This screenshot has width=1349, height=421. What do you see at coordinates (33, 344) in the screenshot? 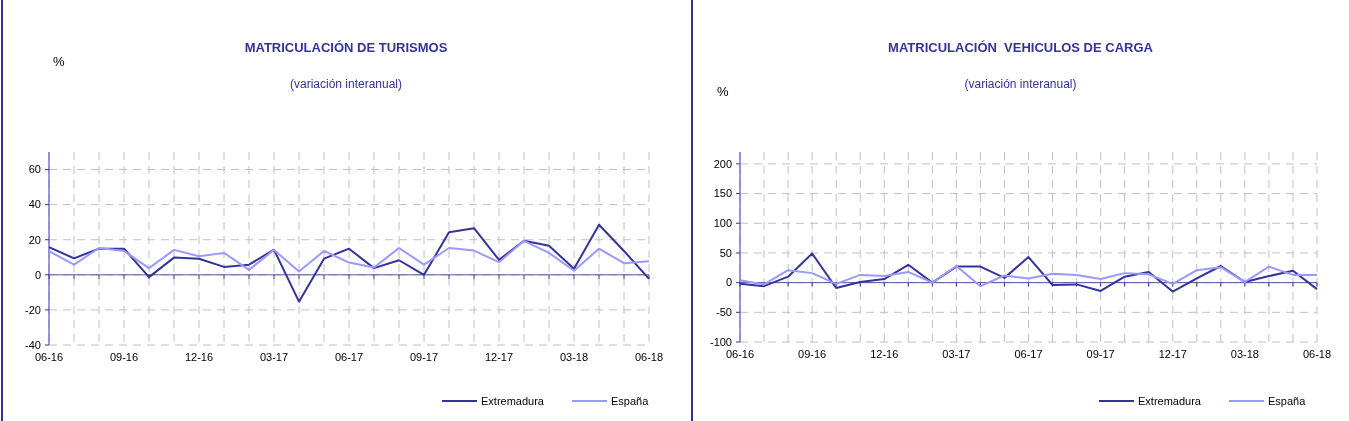
I see `y-tick-label: -40` at bounding box center [33, 344].